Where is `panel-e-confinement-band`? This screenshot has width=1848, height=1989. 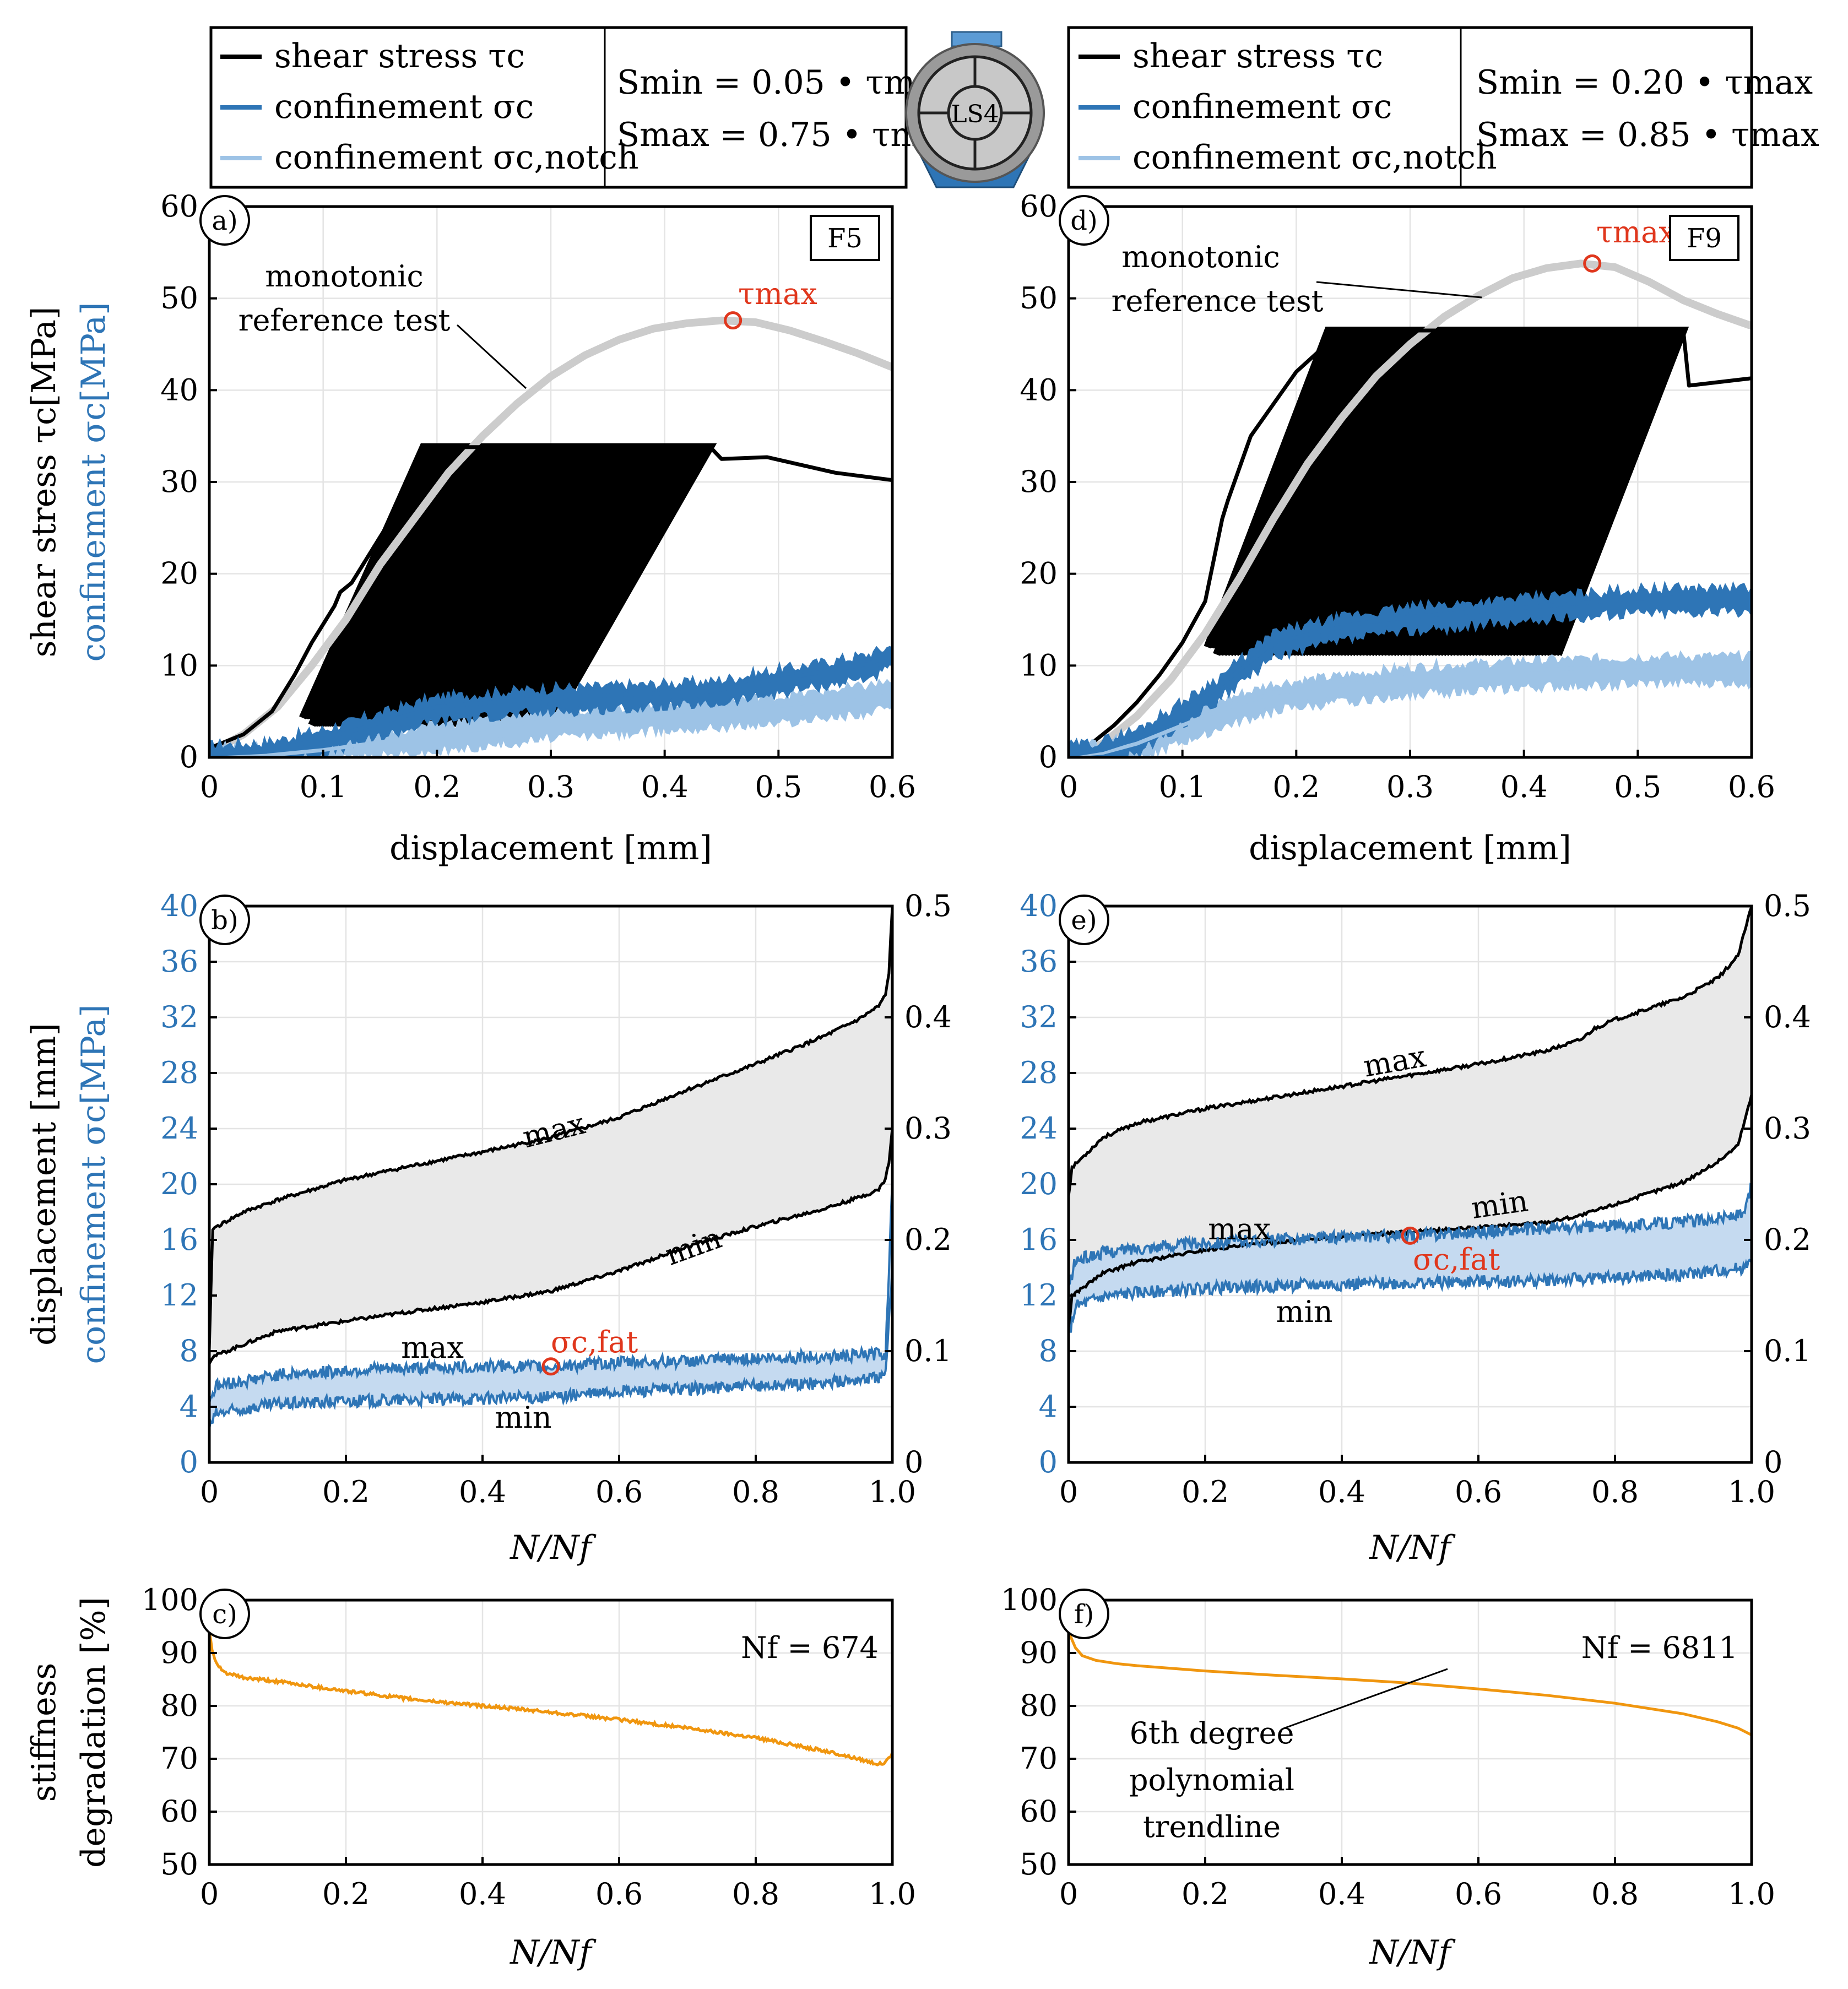
panel-e-confinement-band is located at coordinates (1410, 1259).